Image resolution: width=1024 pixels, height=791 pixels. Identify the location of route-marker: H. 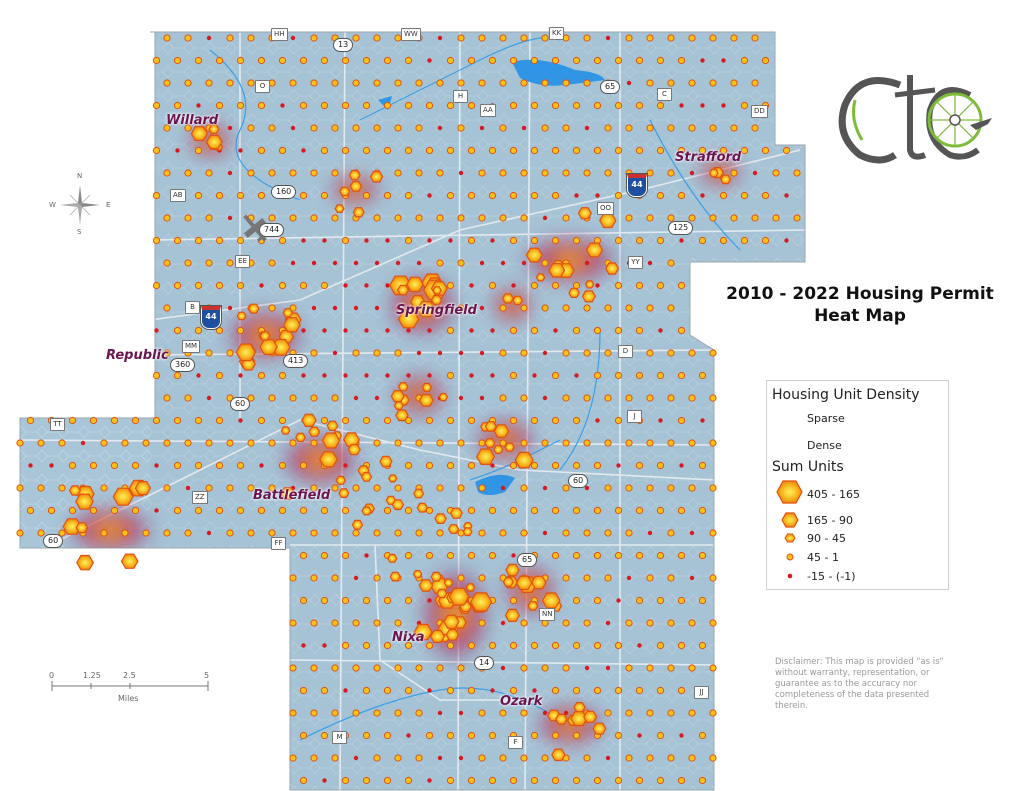
(460, 96).